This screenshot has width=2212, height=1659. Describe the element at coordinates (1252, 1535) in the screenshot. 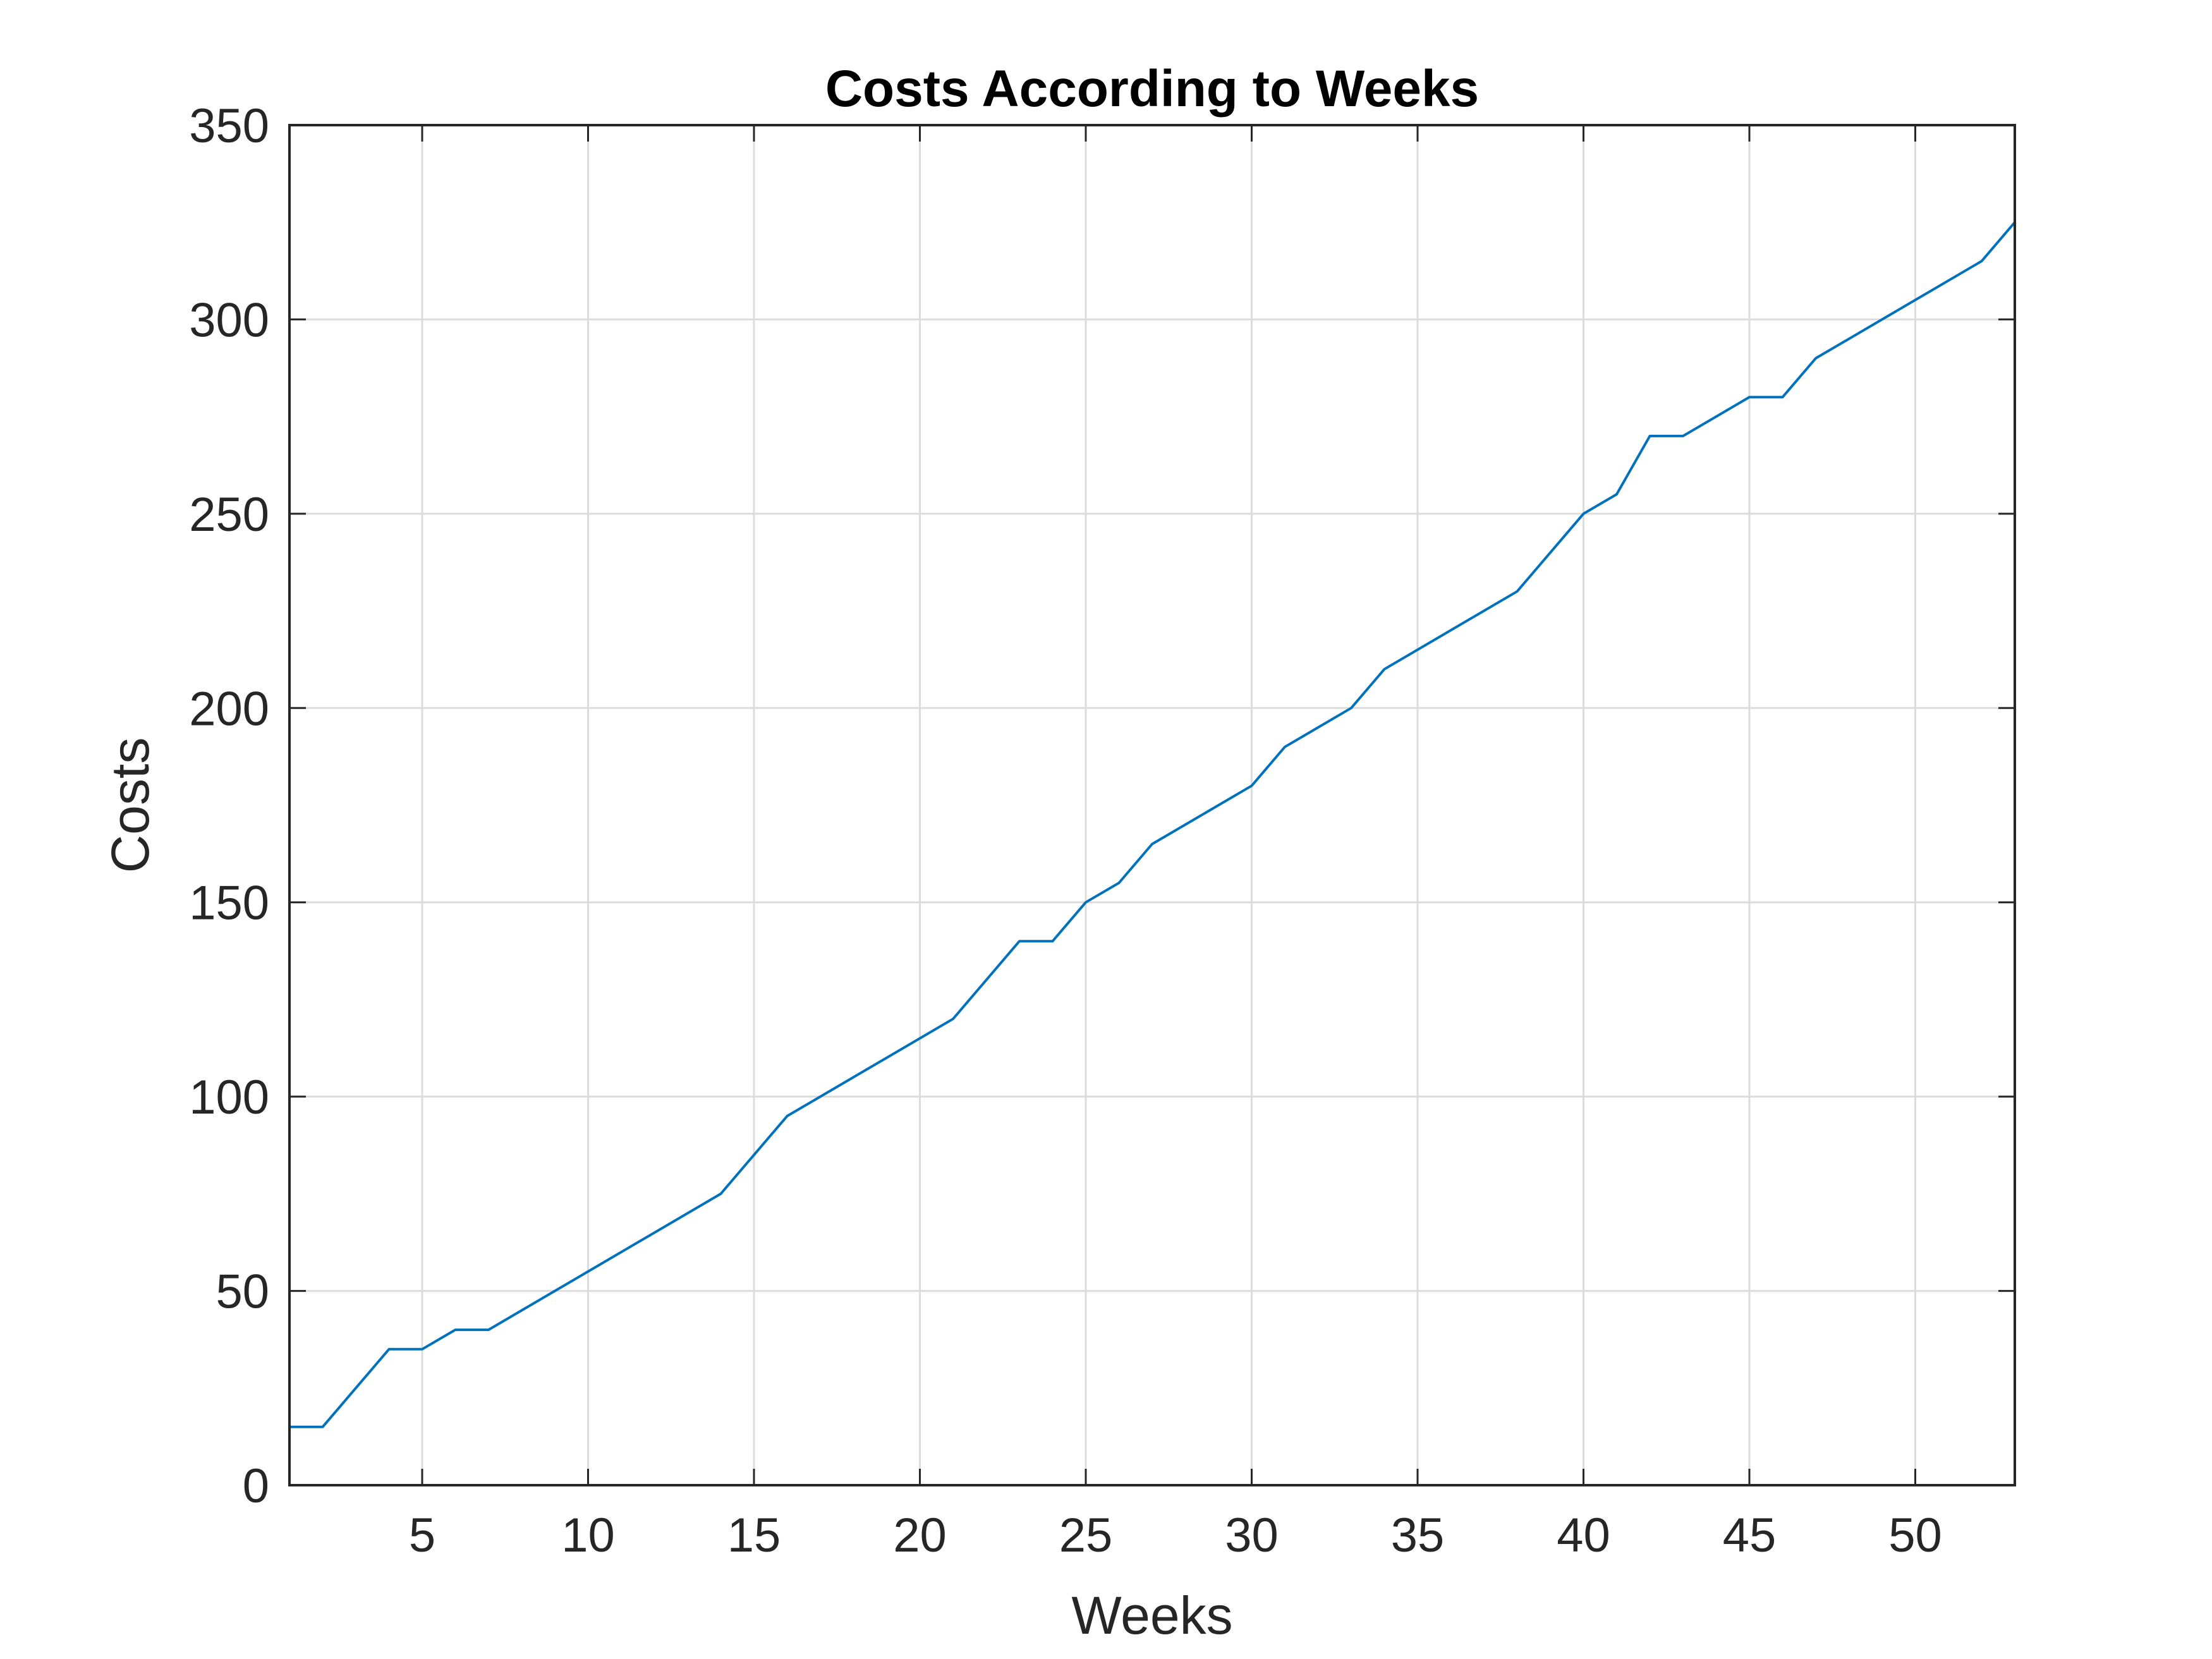

I see `x-tick-label: 30` at that location.